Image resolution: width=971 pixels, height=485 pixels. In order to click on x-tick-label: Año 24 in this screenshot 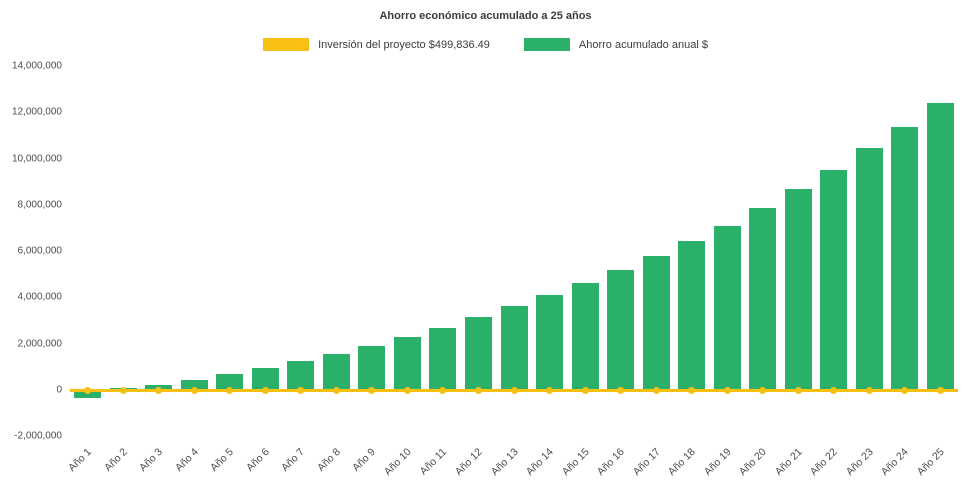, I will do `click(895, 462)`.